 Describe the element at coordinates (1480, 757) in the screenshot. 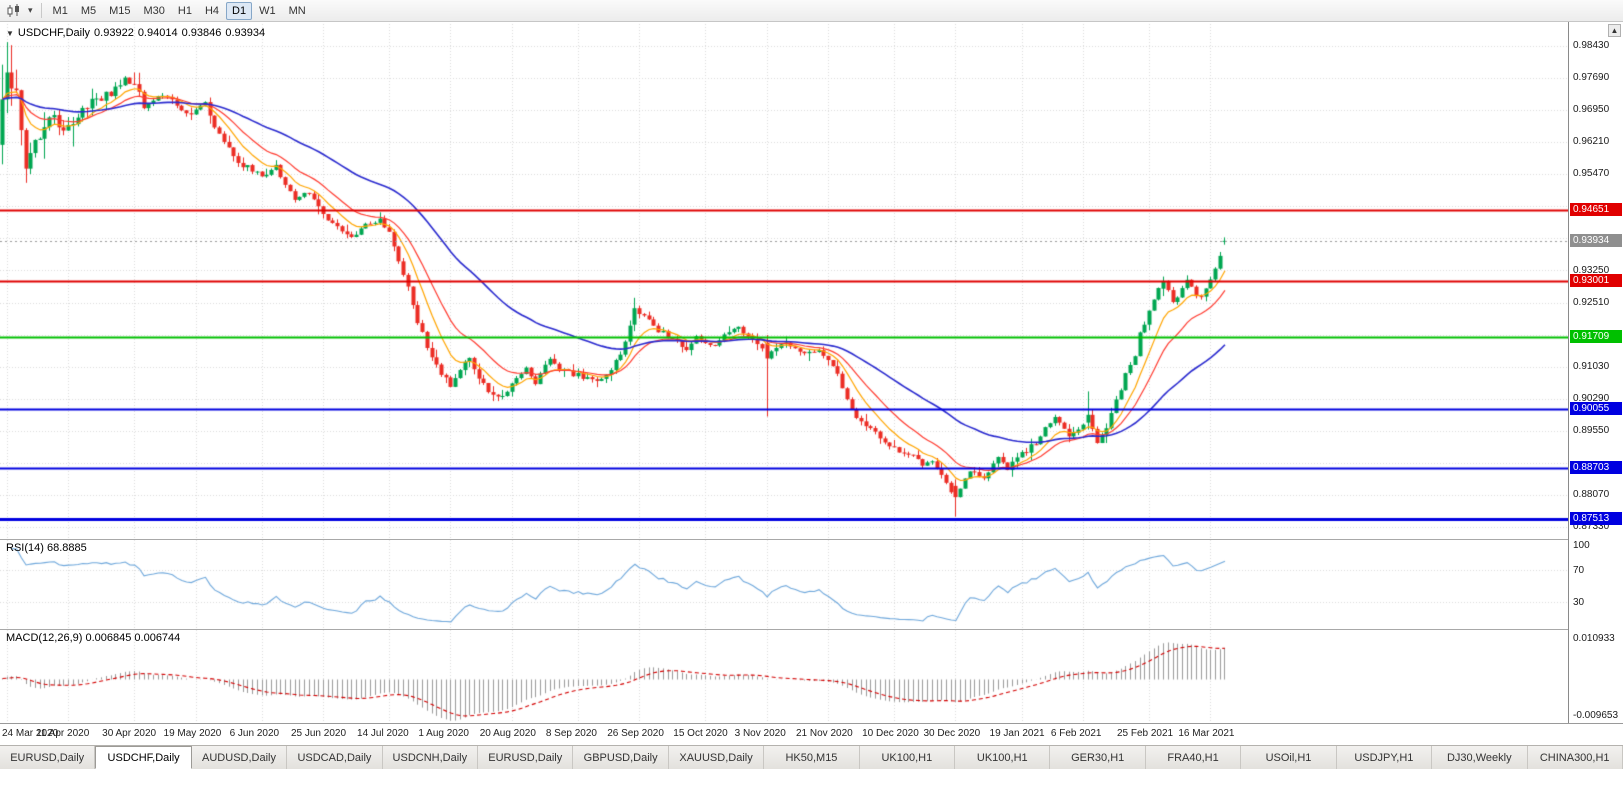

I see `chart-tab-dj30-weekly-15: DJ30,Weekly` at that location.